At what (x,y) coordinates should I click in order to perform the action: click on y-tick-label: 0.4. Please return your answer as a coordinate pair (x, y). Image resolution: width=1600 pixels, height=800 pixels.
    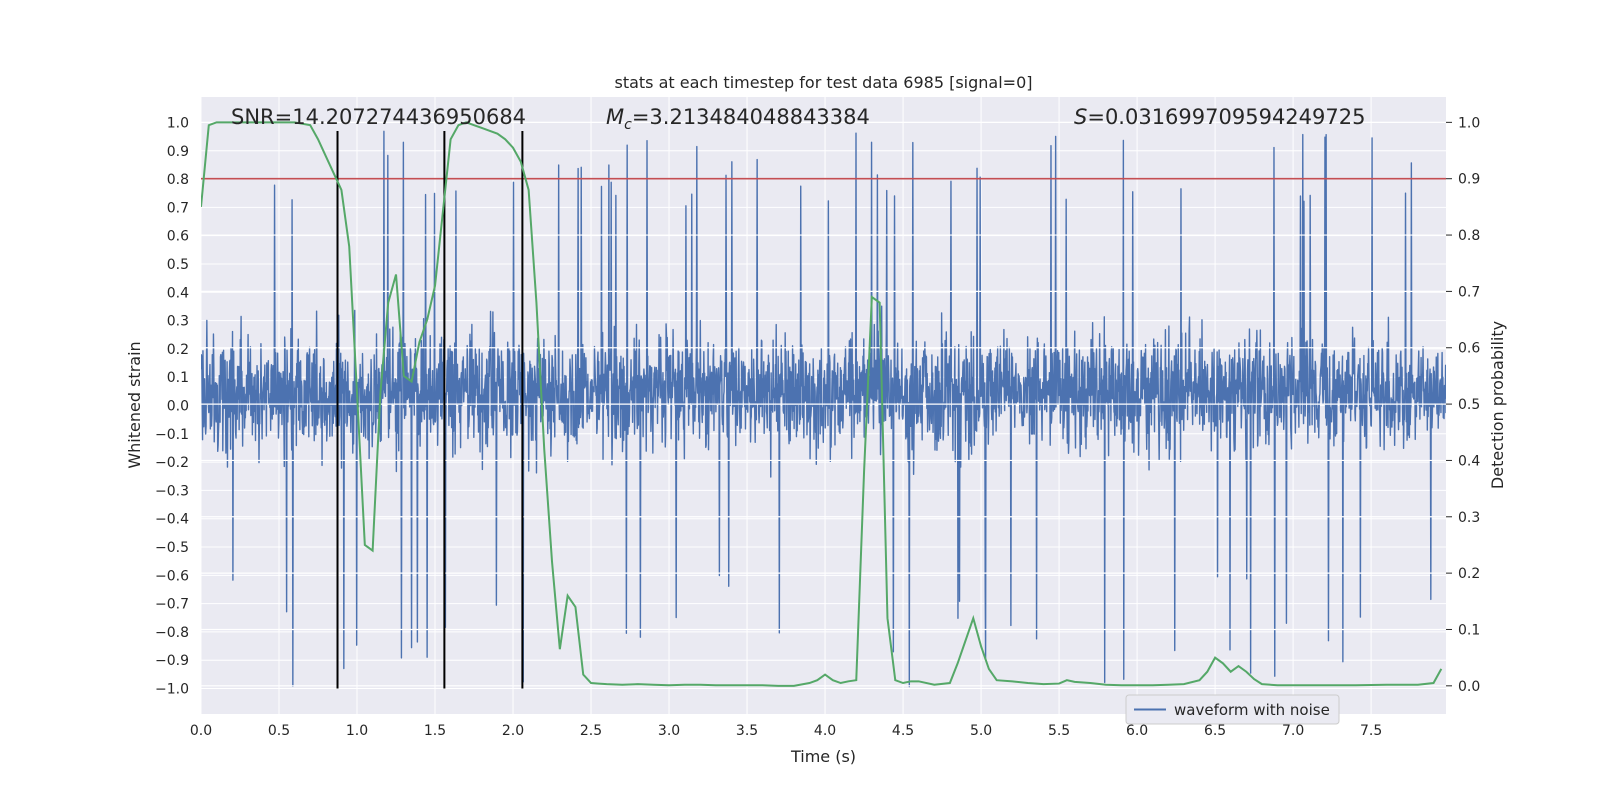
    Looking at the image, I should click on (178, 293).